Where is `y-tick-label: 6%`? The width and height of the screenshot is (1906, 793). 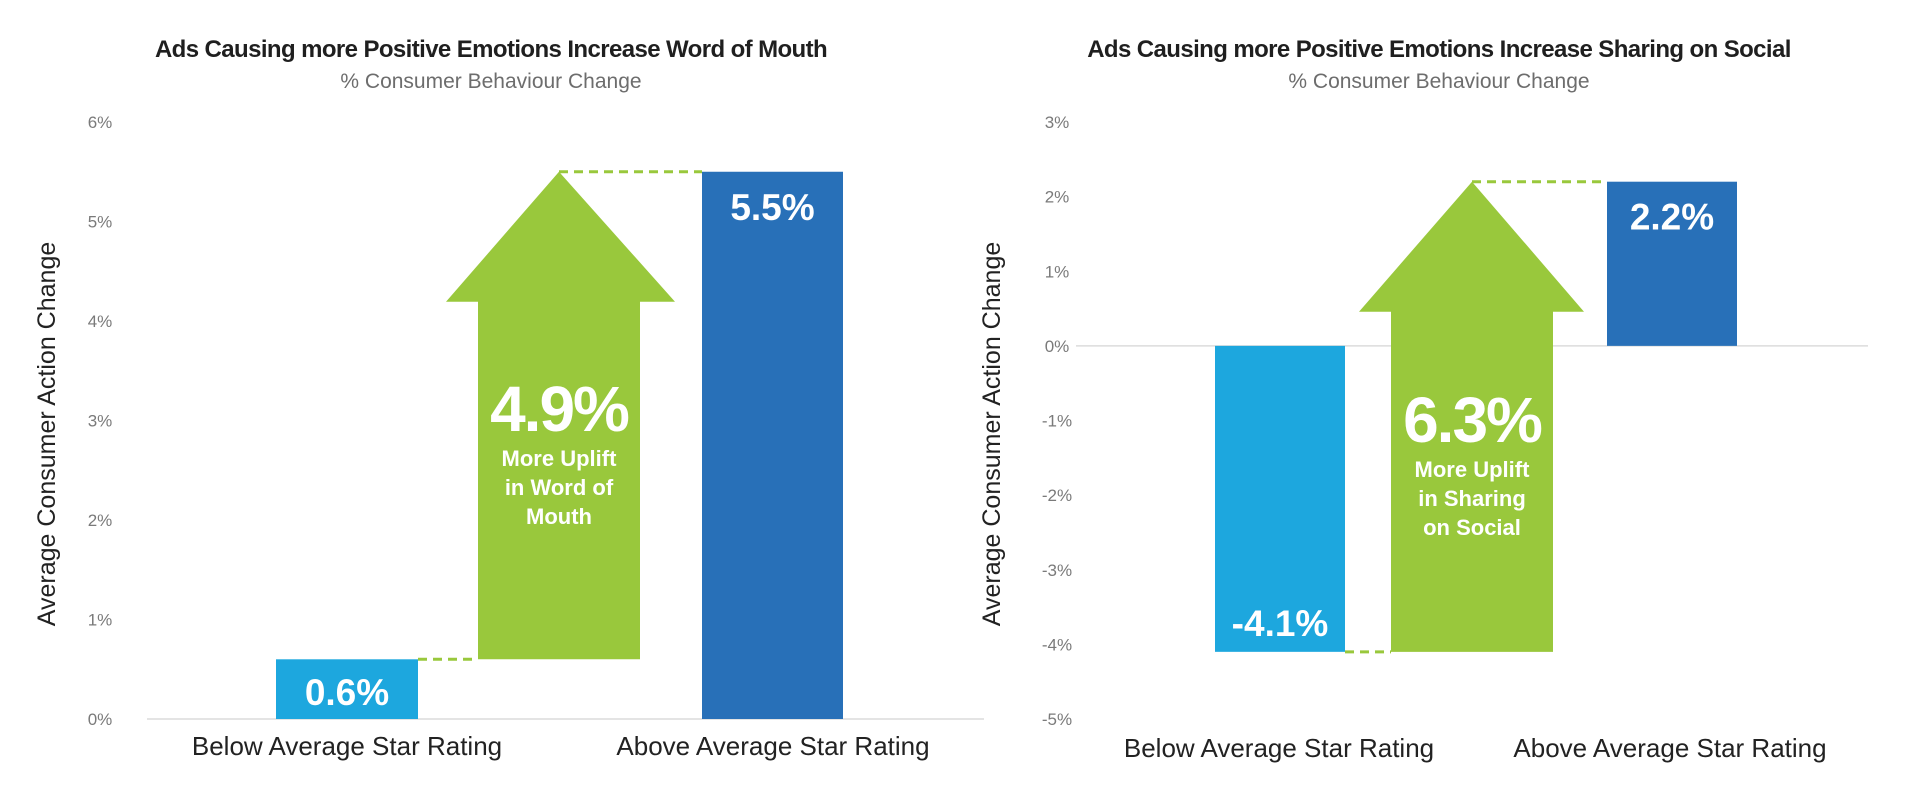 y-tick-label: 6% is located at coordinates (100, 122).